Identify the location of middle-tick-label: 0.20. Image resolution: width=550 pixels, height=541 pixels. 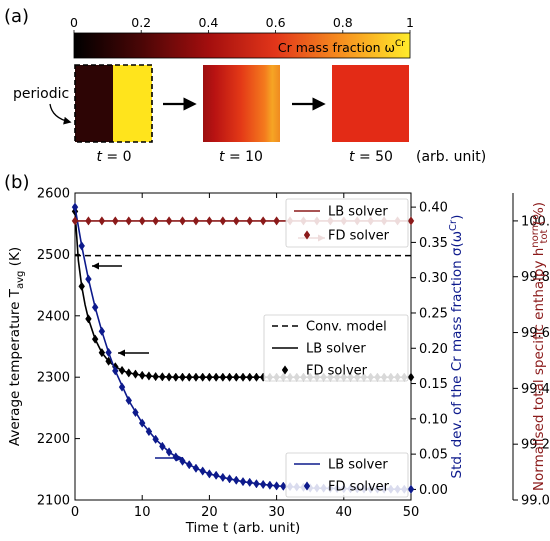
(433, 349).